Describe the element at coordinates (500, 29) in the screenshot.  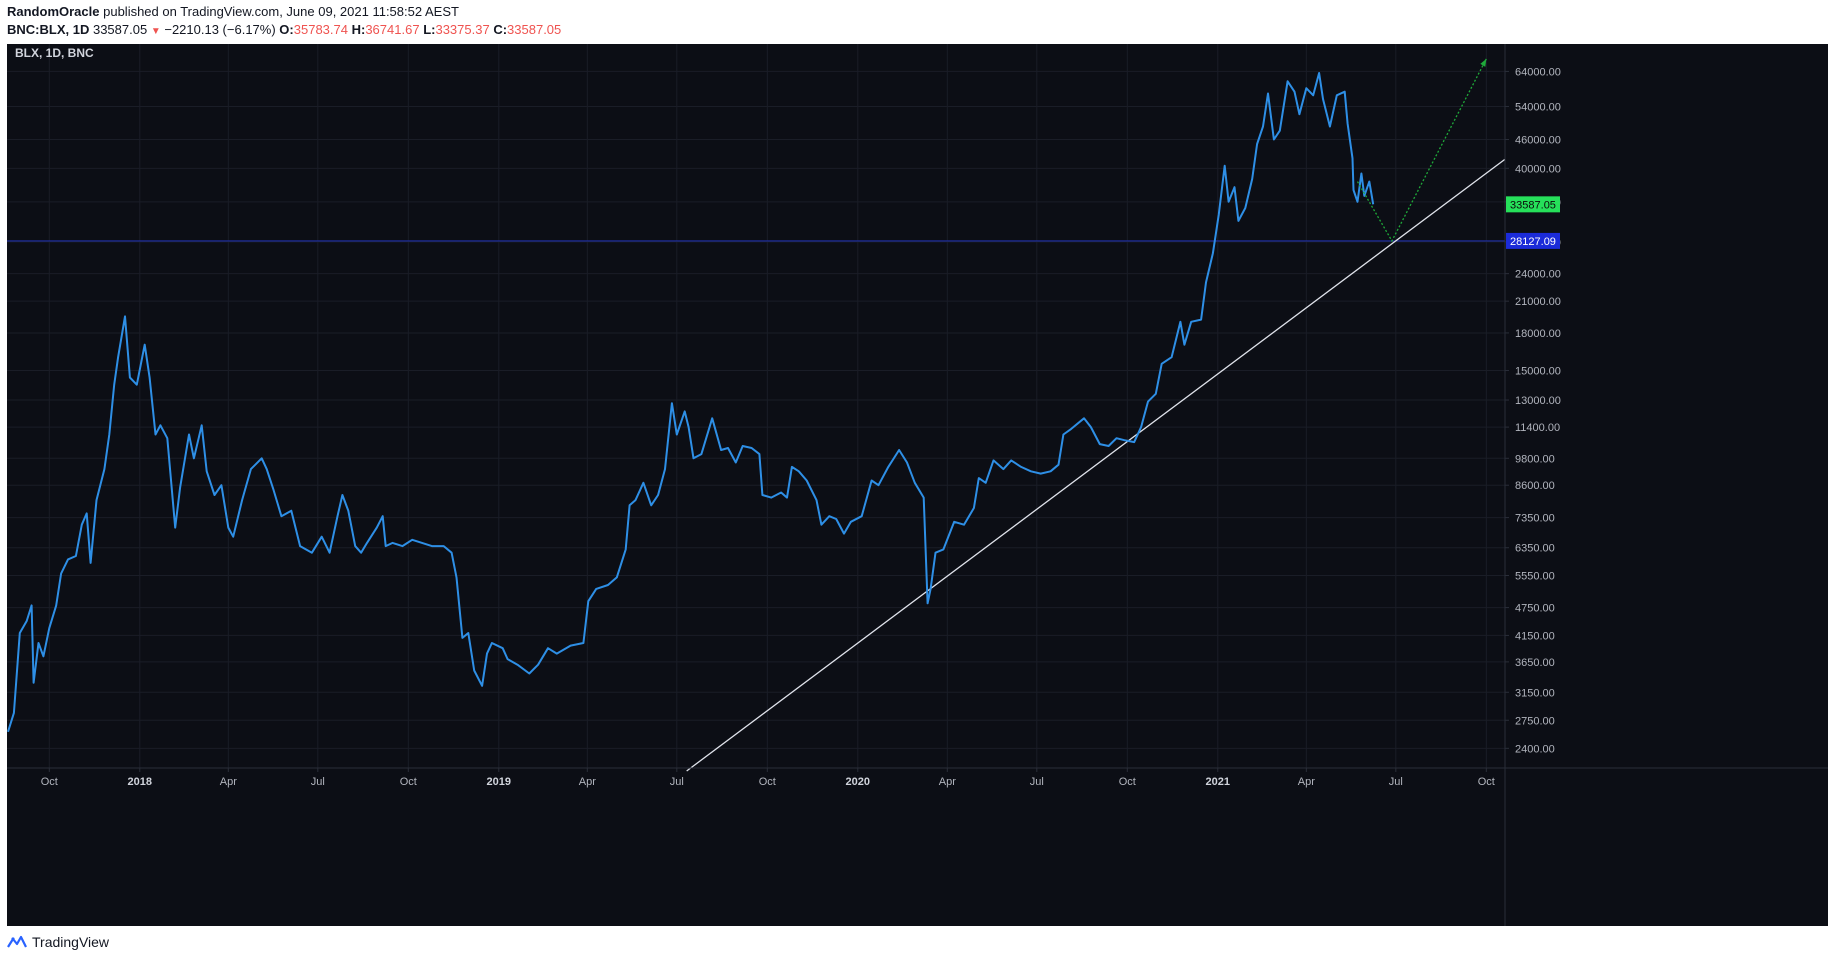
I see `close-label: C:` at that location.